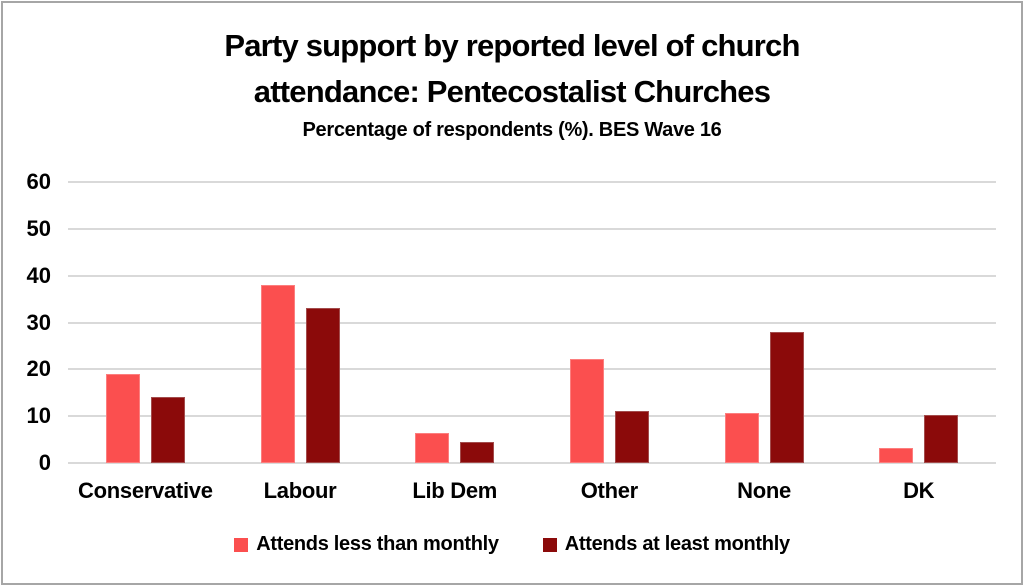 This screenshot has height=586, width=1024. Describe the element at coordinates (586, 410) in the screenshot. I see `bar-other-attends-less-than-monthly` at that location.